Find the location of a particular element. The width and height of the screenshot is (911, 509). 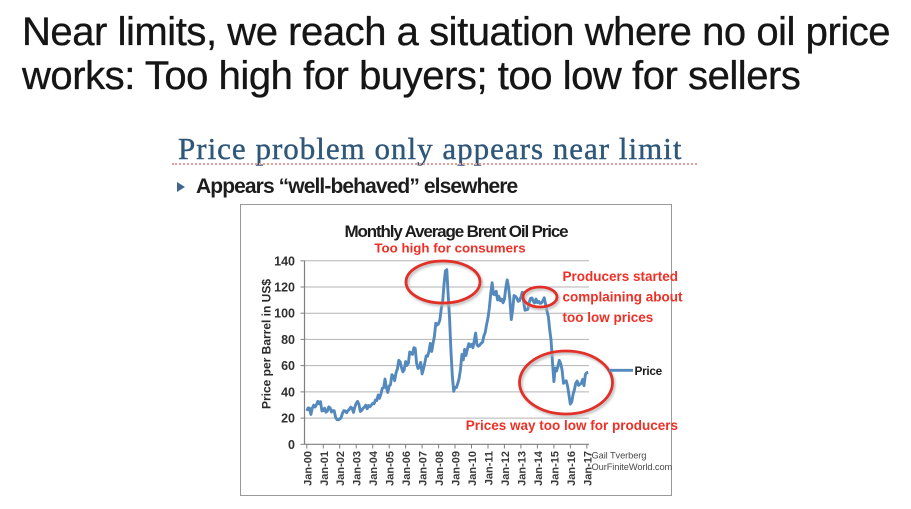

svg-text: Jan-15 is located at coordinates (555, 468).